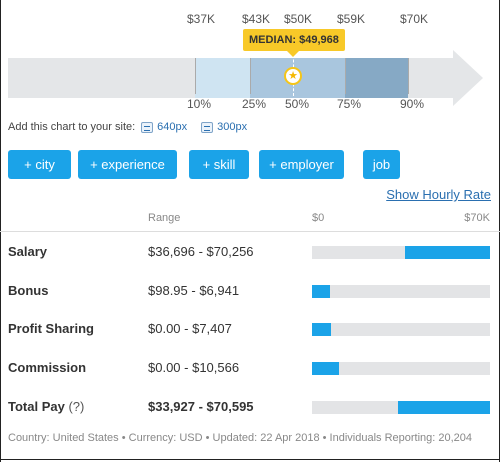  Describe the element at coordinates (47, 367) in the screenshot. I see `row-name: Commission` at that location.